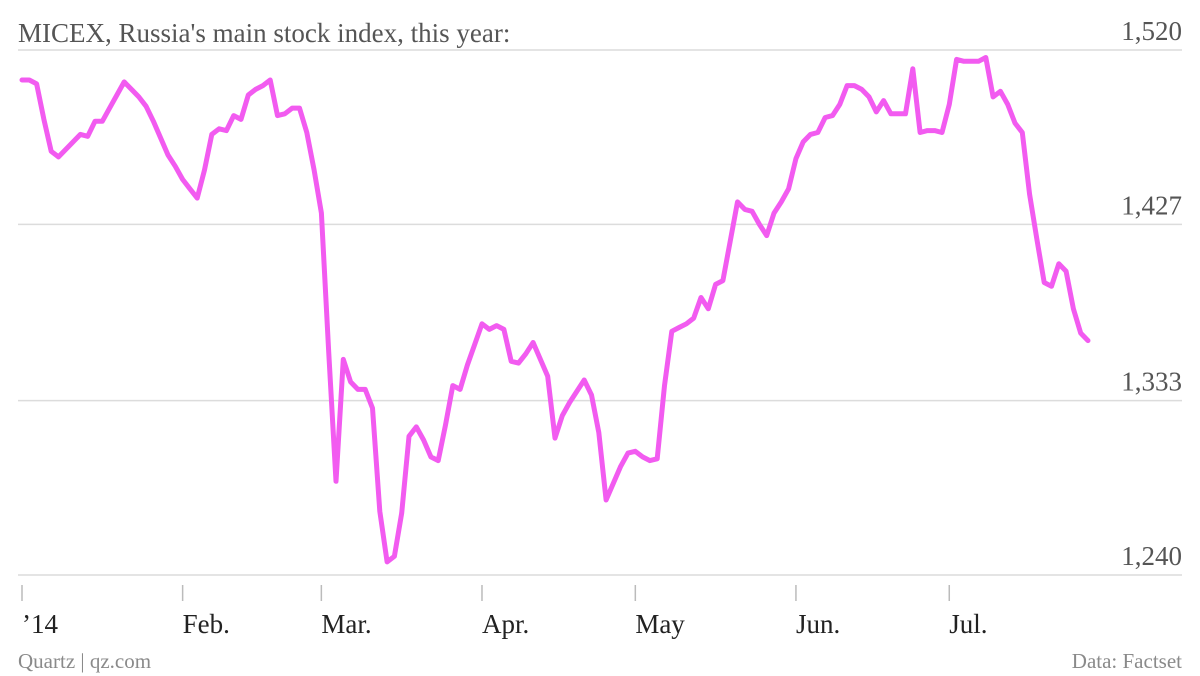 Image resolution: width=1200 pixels, height=676 pixels. I want to click on x-tick-label: May, so click(660, 624).